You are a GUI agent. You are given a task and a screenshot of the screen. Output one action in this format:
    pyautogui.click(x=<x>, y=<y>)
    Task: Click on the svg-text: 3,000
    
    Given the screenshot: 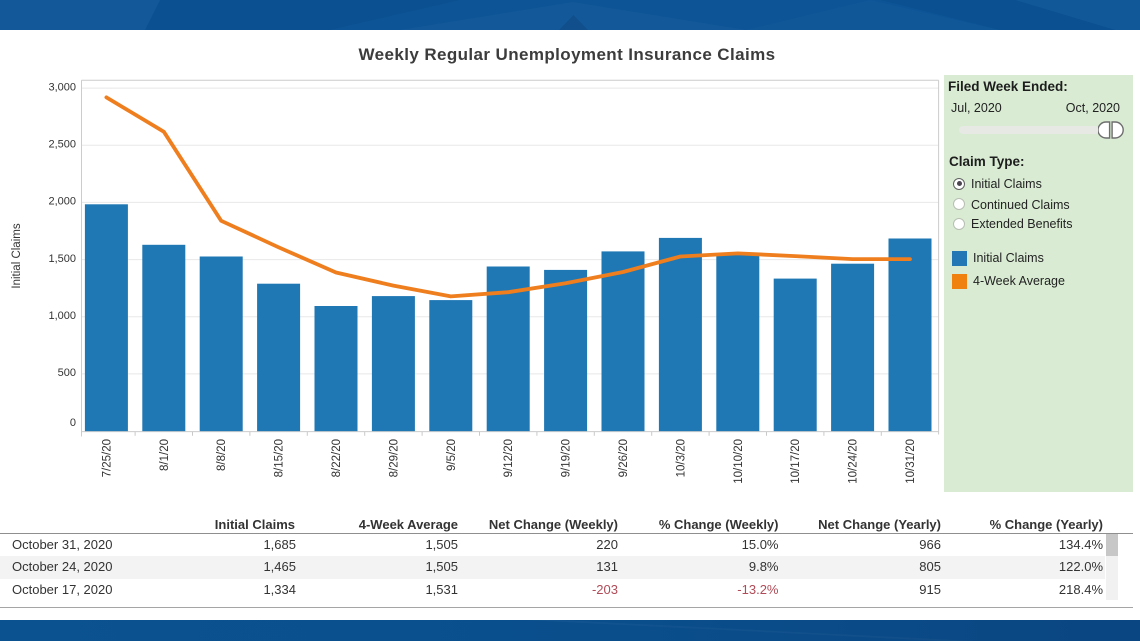 What is the action you would take?
    pyautogui.click(x=62, y=87)
    